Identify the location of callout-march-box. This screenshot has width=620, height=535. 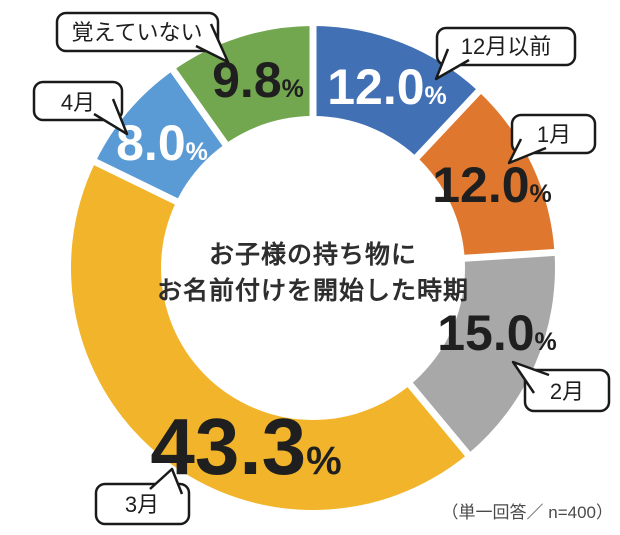
(142, 504).